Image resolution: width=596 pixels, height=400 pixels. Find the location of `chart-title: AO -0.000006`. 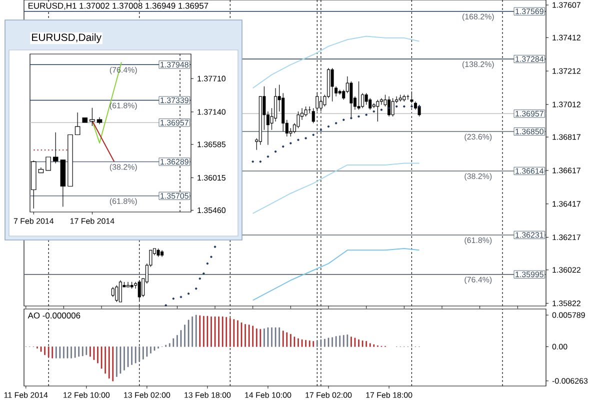

chart-title: AO -0.000006 is located at coordinates (54, 315).